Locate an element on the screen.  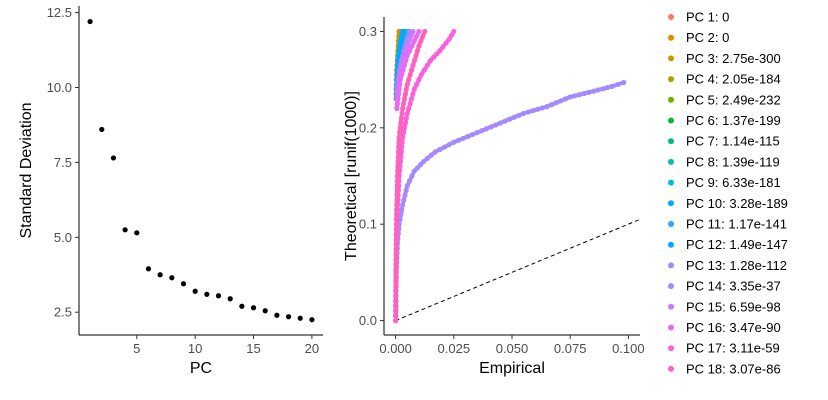
reference-line is located at coordinates (518, 270).